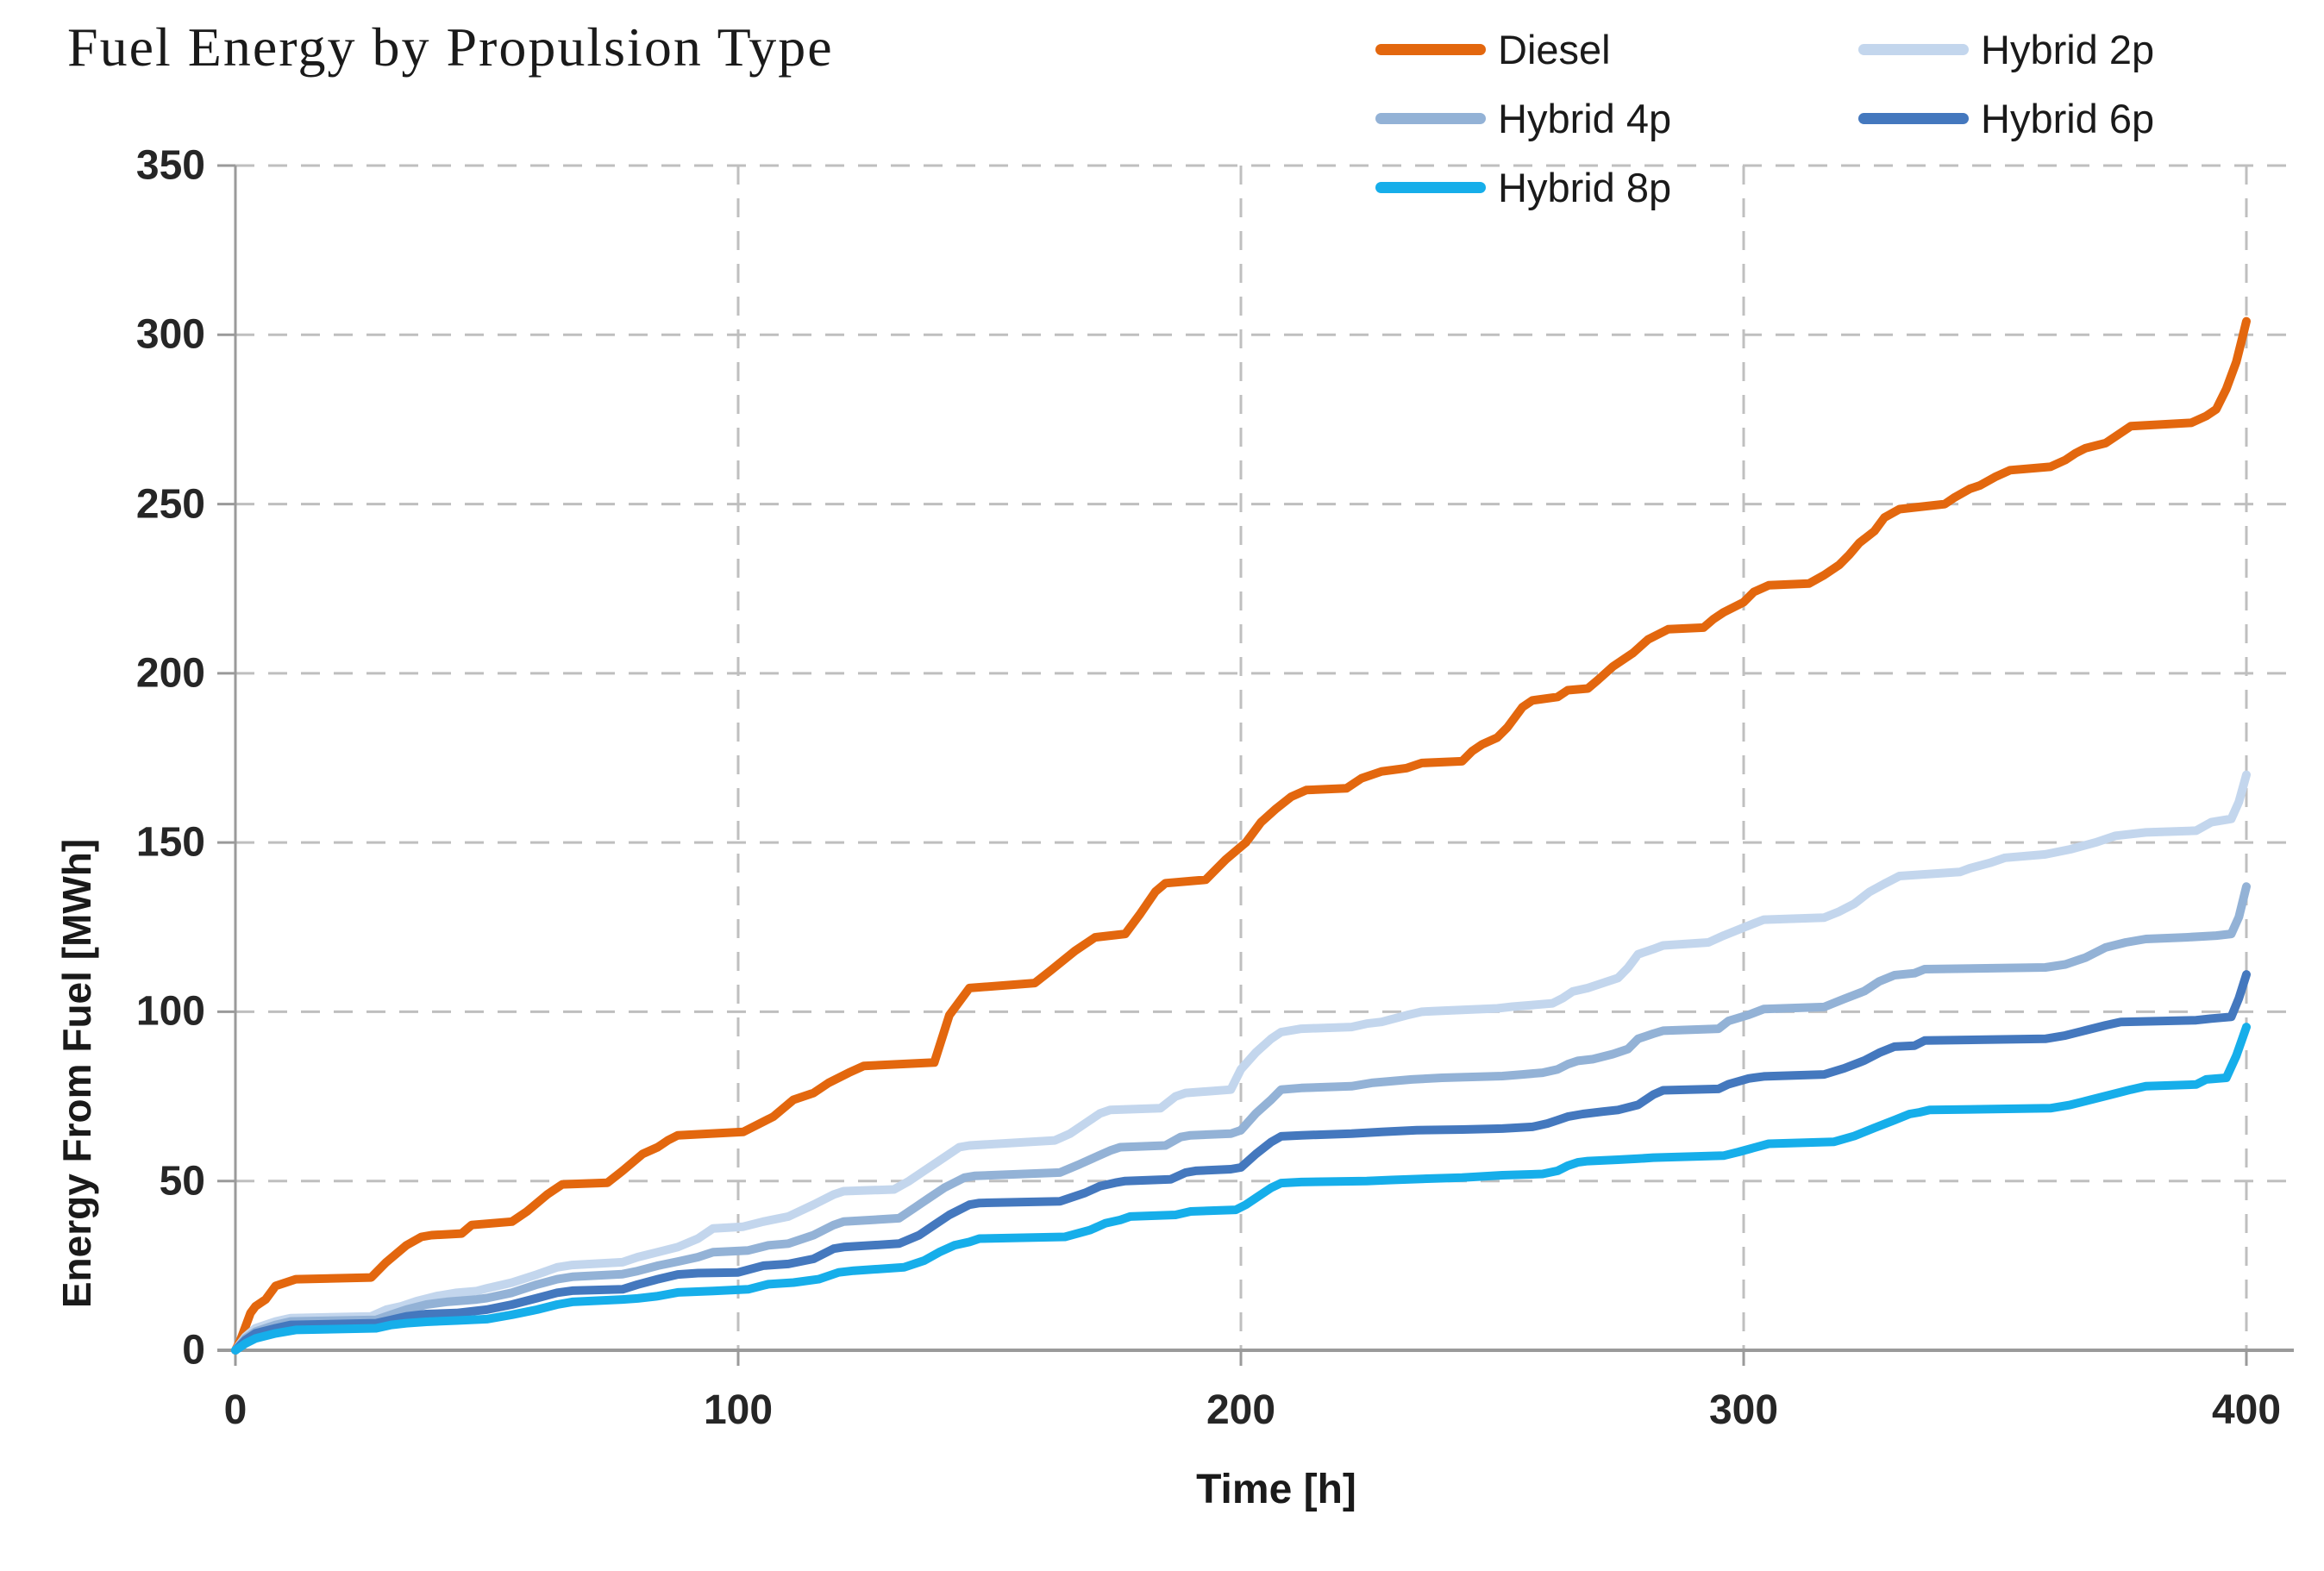 Image resolution: width=2324 pixels, height=1571 pixels. I want to click on legend-label: Hybrid 4p, so click(1585, 118).